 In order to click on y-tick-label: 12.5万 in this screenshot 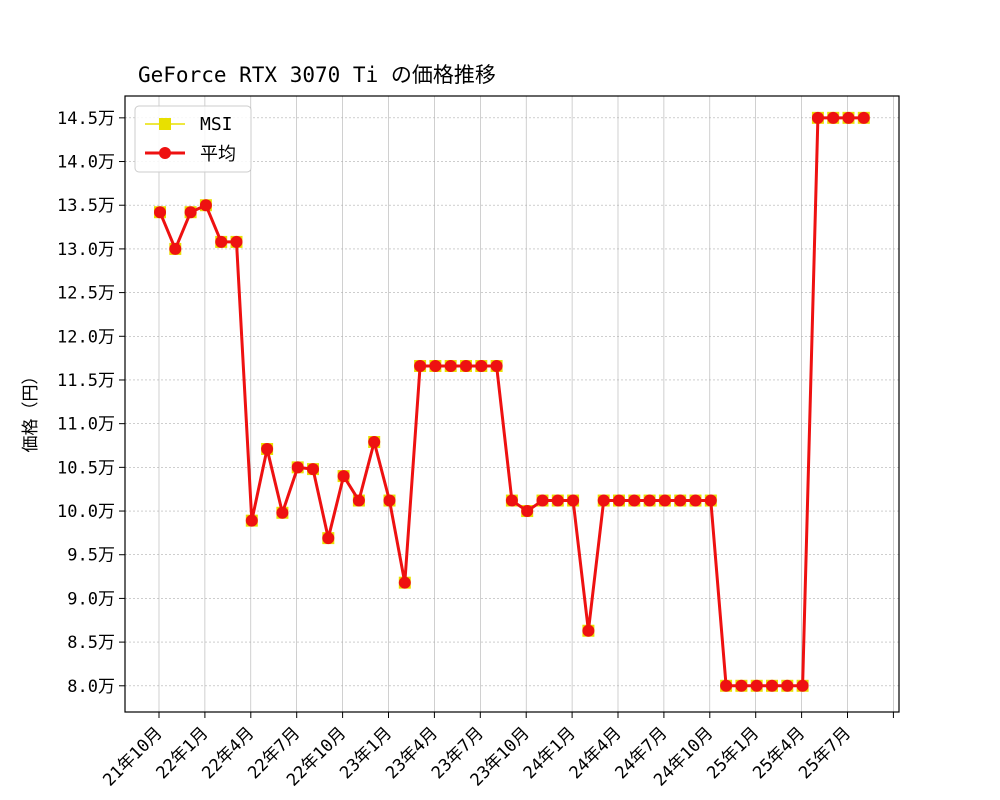, I will do `click(86, 294)`.